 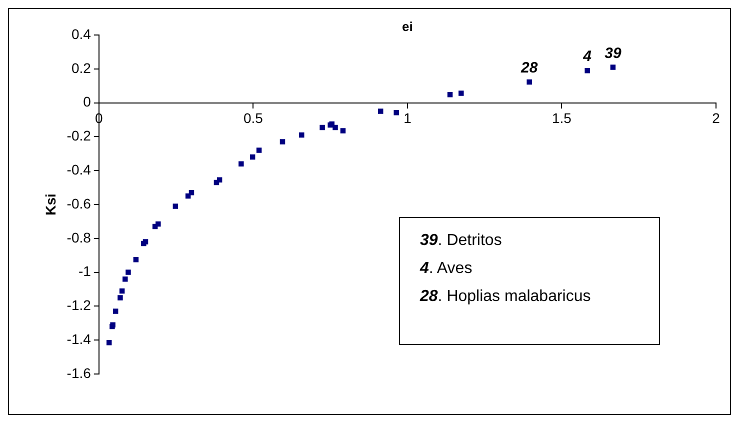 What do you see at coordinates (587, 57) in the screenshot?
I see `annotation: 4` at bounding box center [587, 57].